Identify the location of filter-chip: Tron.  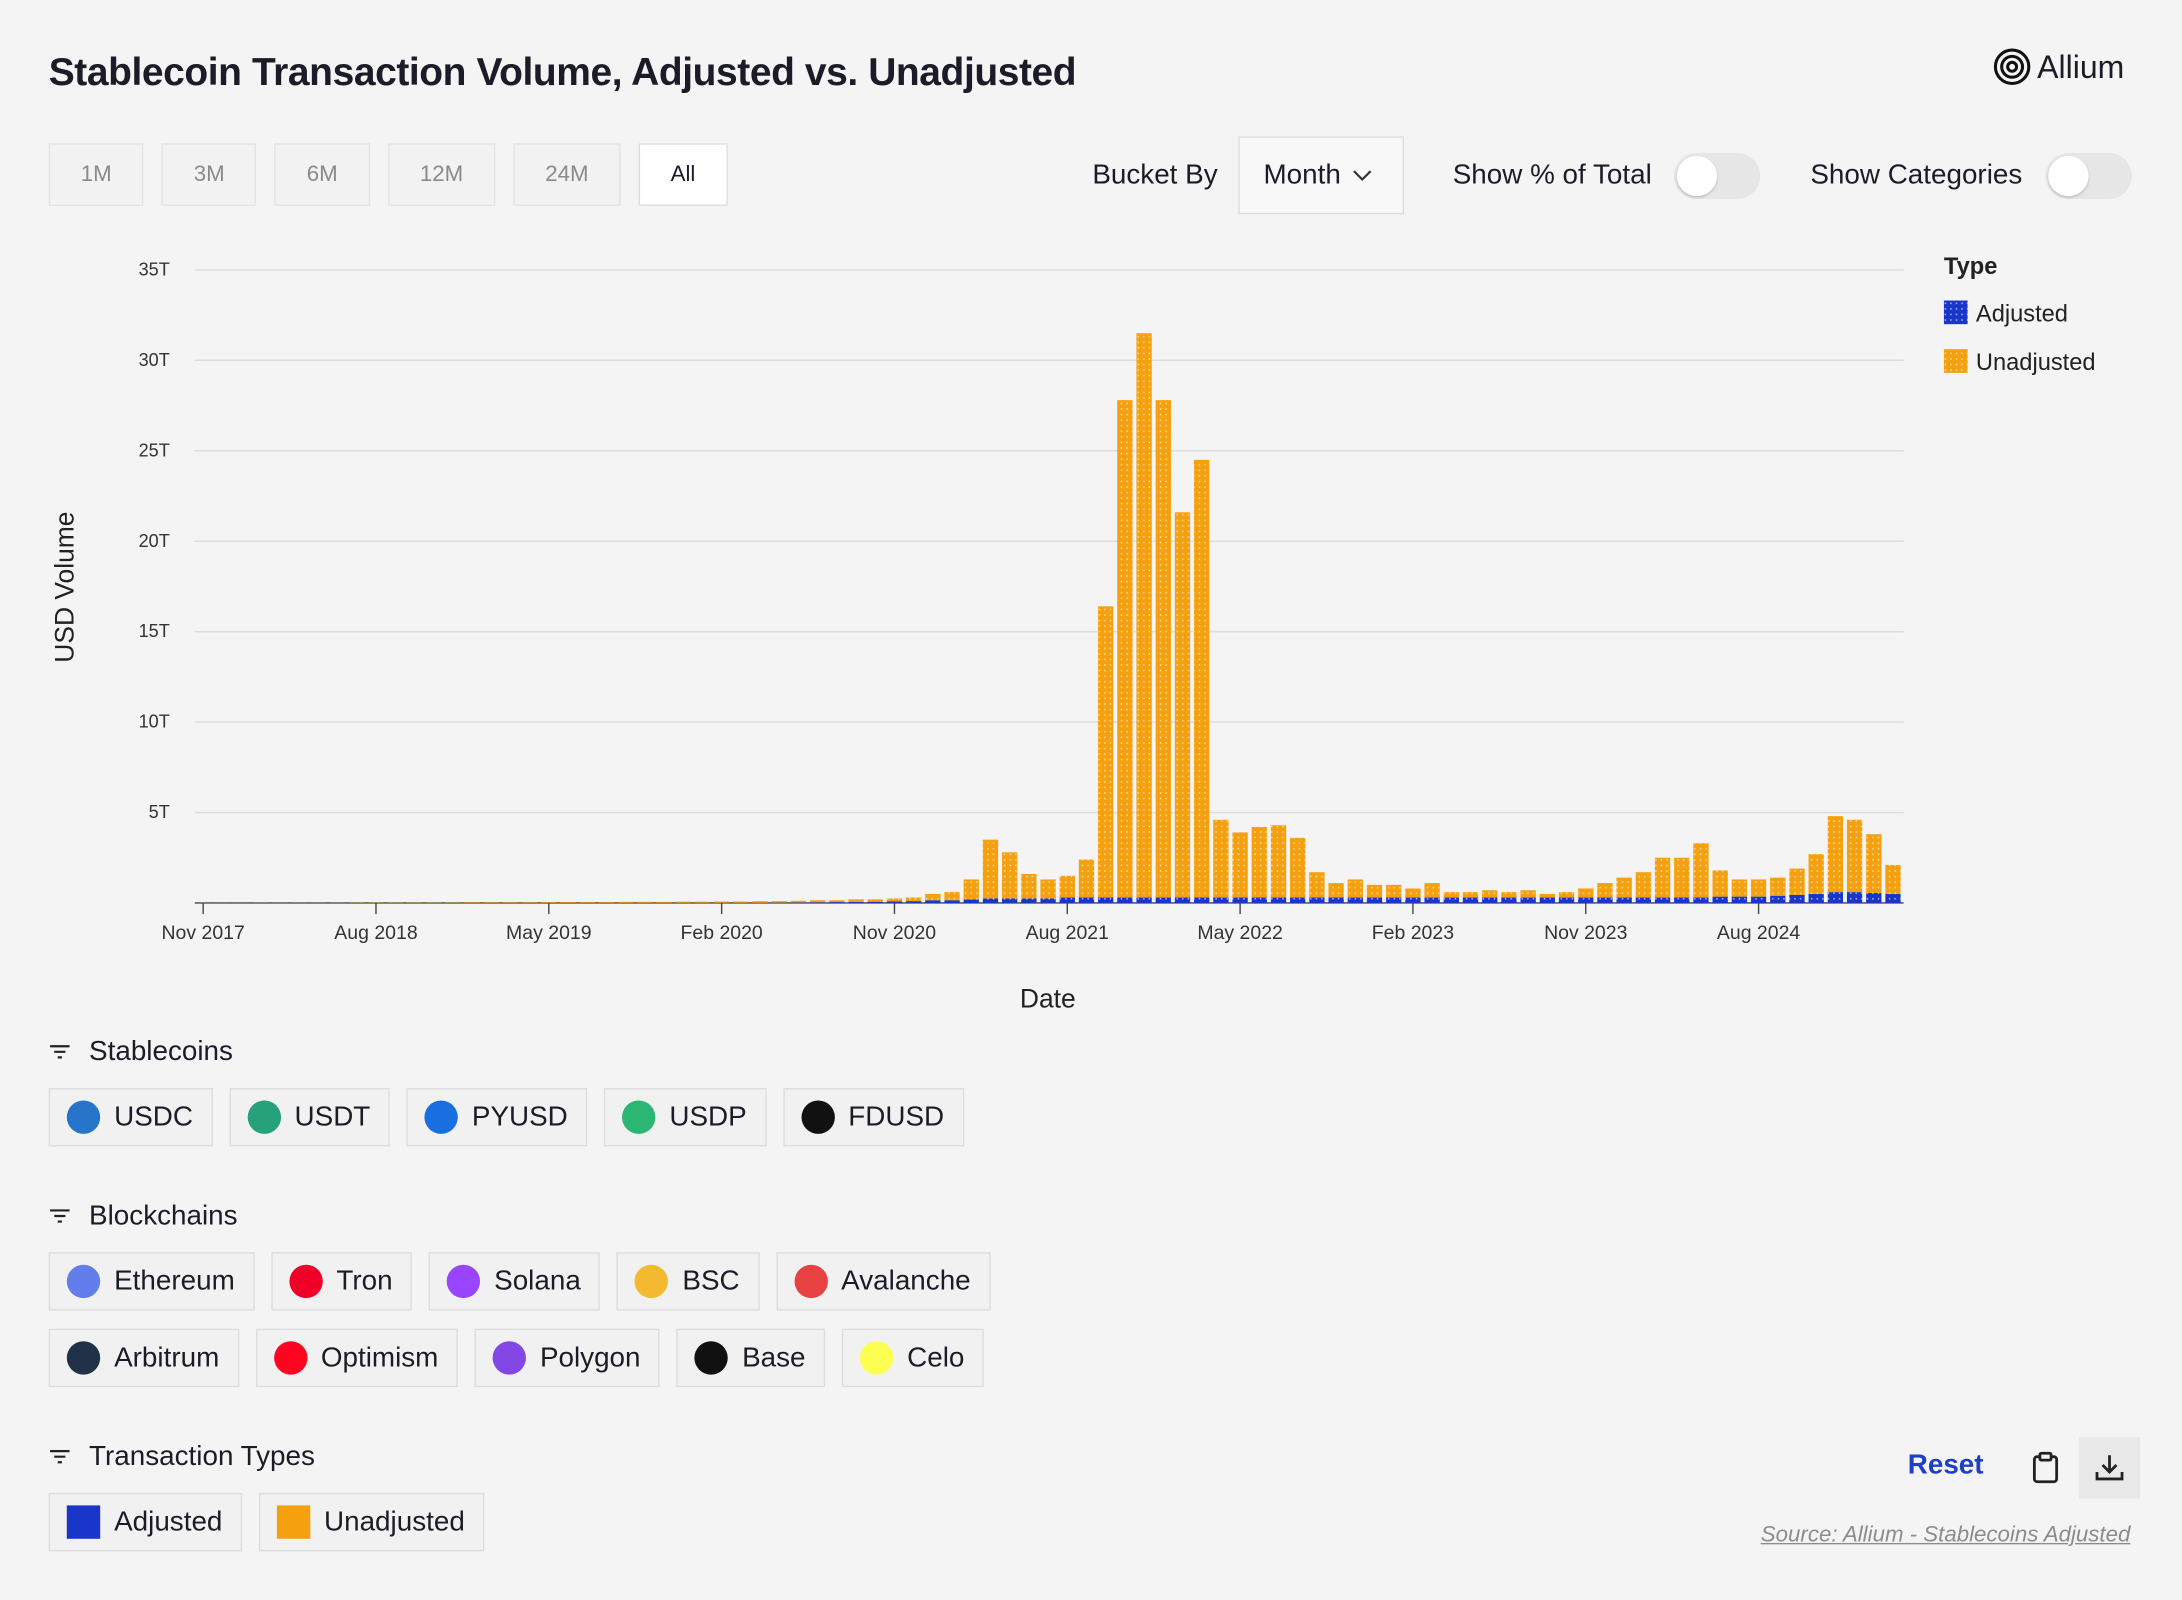
(341, 1281).